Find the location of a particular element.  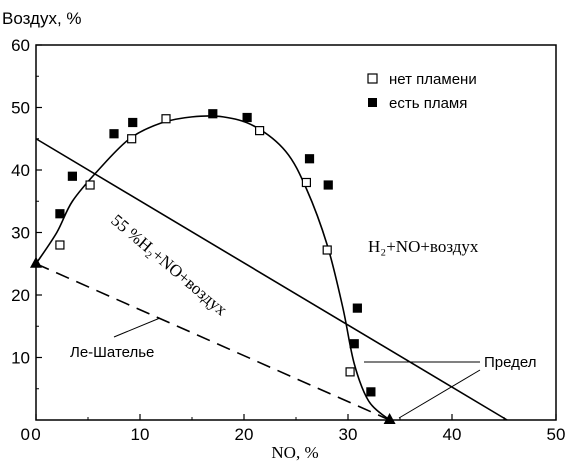

y-tick-label: 20 is located at coordinates (20, 295).